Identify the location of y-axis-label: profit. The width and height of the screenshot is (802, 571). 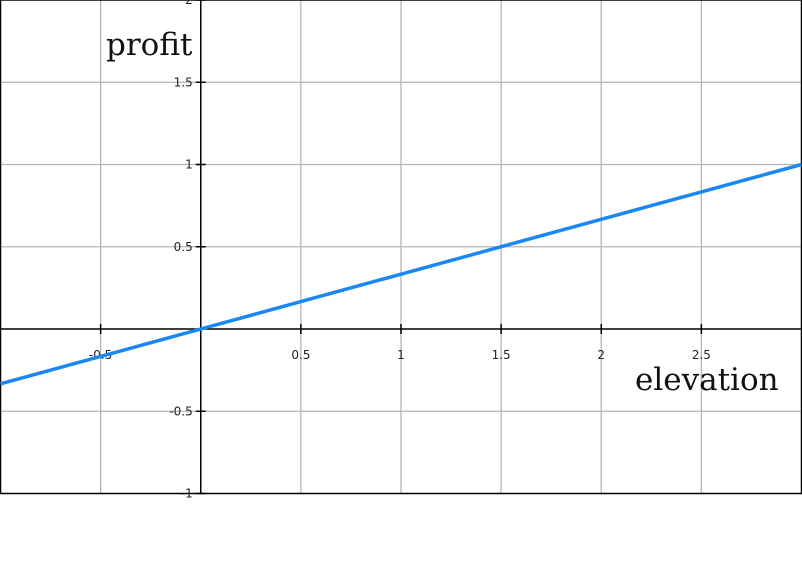
(149, 45).